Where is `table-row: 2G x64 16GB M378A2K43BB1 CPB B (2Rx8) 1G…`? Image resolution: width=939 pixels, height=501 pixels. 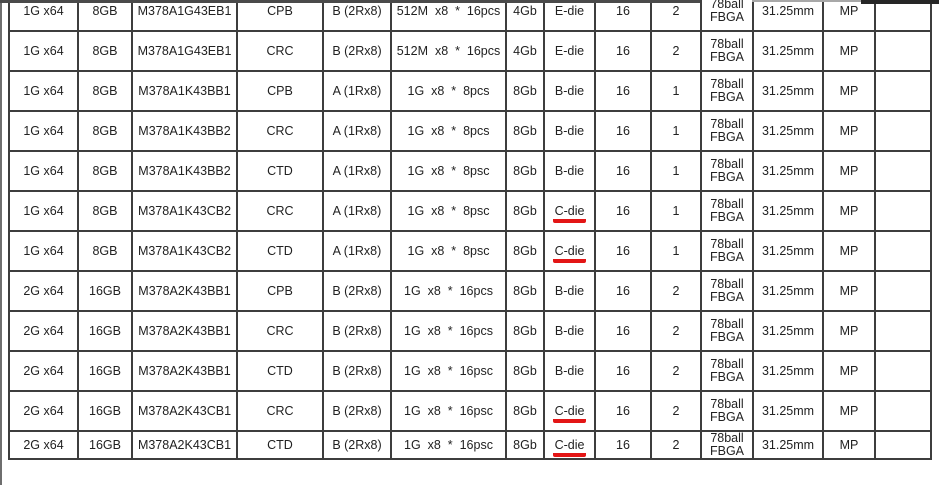 table-row: 2G x64 16GB M378A2K43BB1 CPB B (2Rx8) 1G… is located at coordinates (470, 291).